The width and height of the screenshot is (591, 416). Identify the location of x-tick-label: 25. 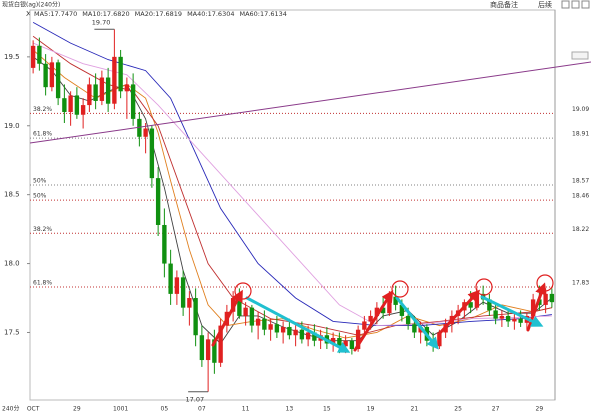
(458, 409).